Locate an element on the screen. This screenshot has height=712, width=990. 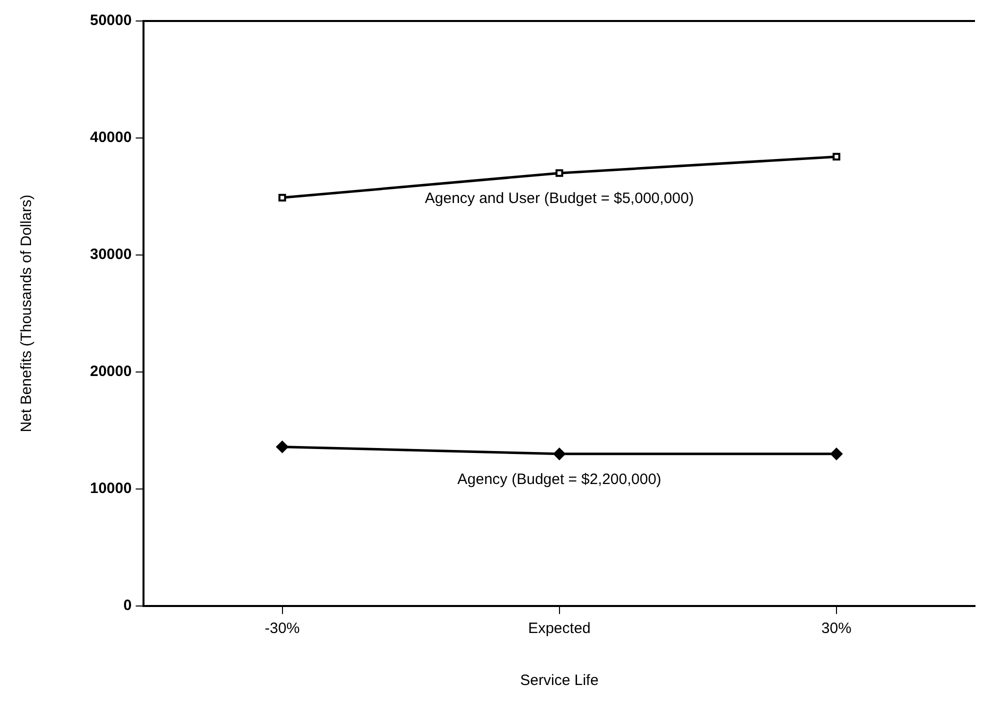
y-tick-label: 50000 is located at coordinates (111, 21).